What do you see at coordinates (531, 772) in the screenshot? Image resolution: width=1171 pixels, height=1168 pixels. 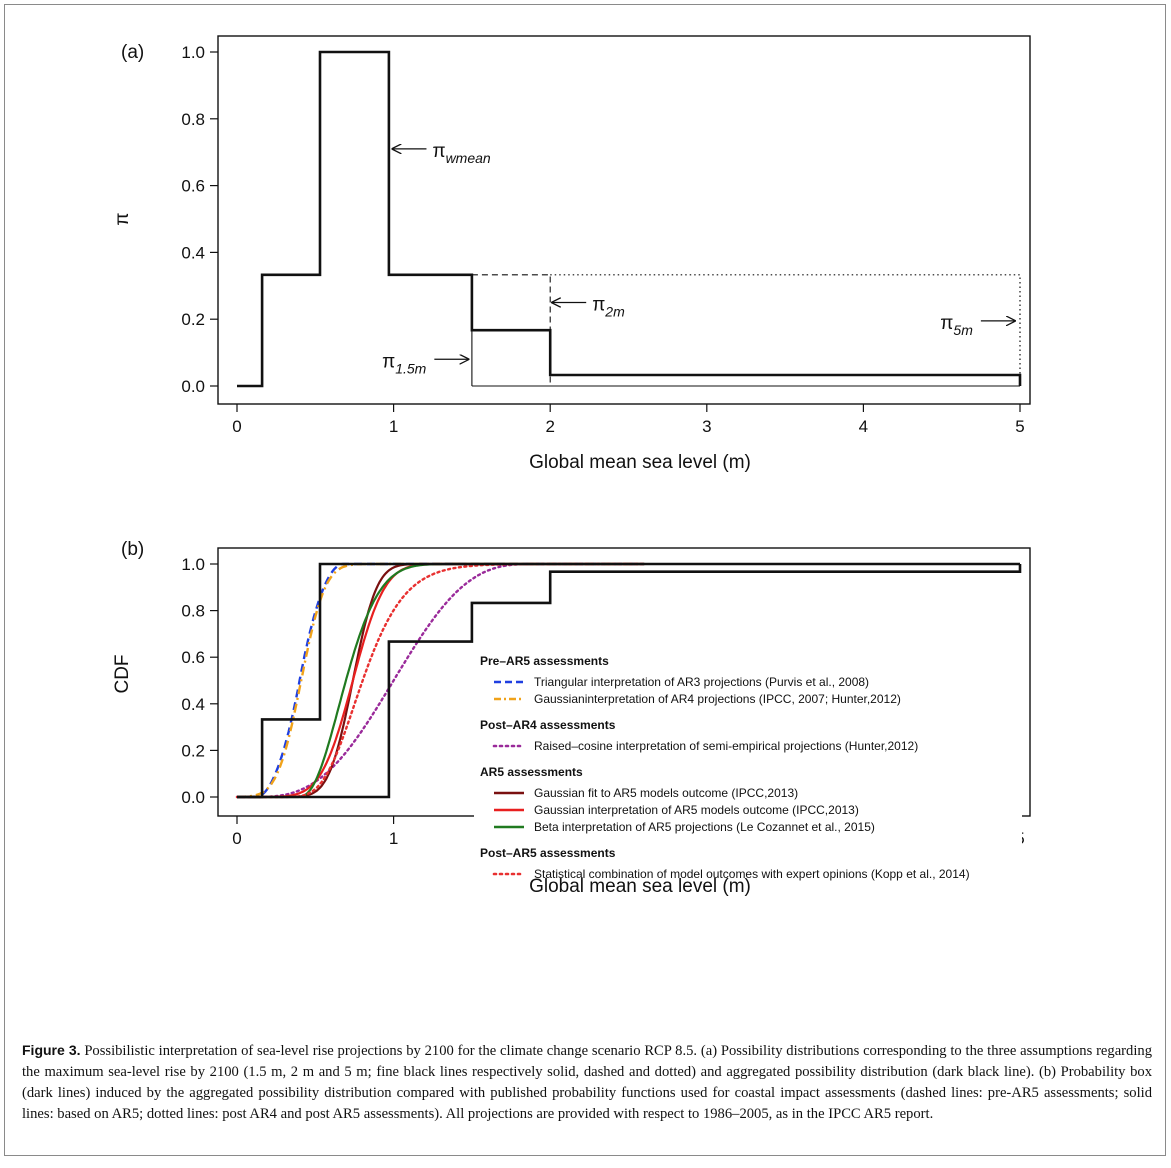 I see `b-legend-group-heading: AR5 assessments` at bounding box center [531, 772].